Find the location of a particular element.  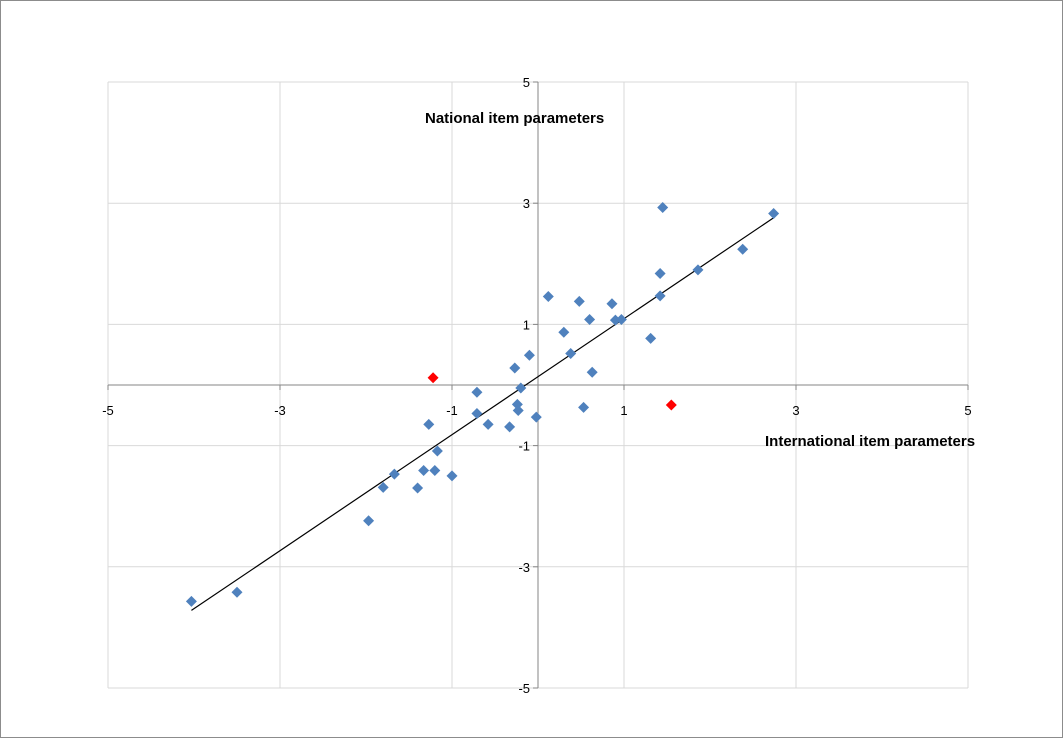

x-tick-label: -5 is located at coordinates (108, 410).